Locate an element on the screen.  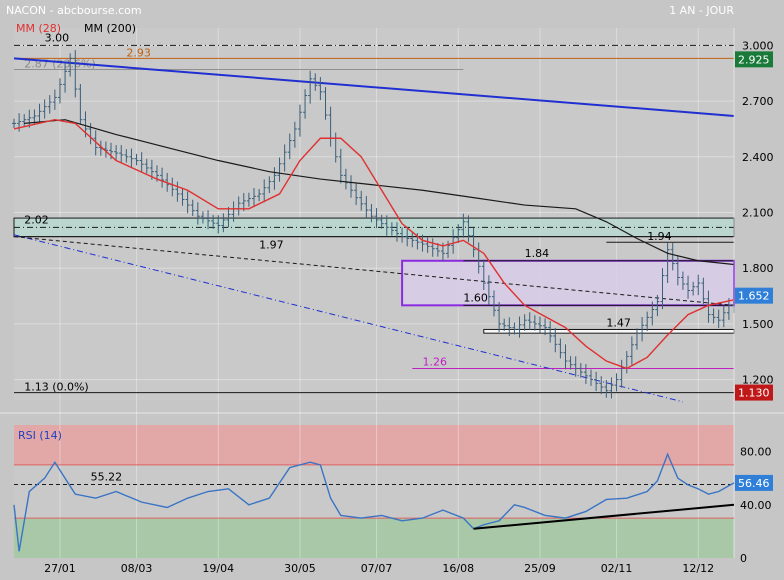
level-label: 3.00 is located at coordinates (57, 37).